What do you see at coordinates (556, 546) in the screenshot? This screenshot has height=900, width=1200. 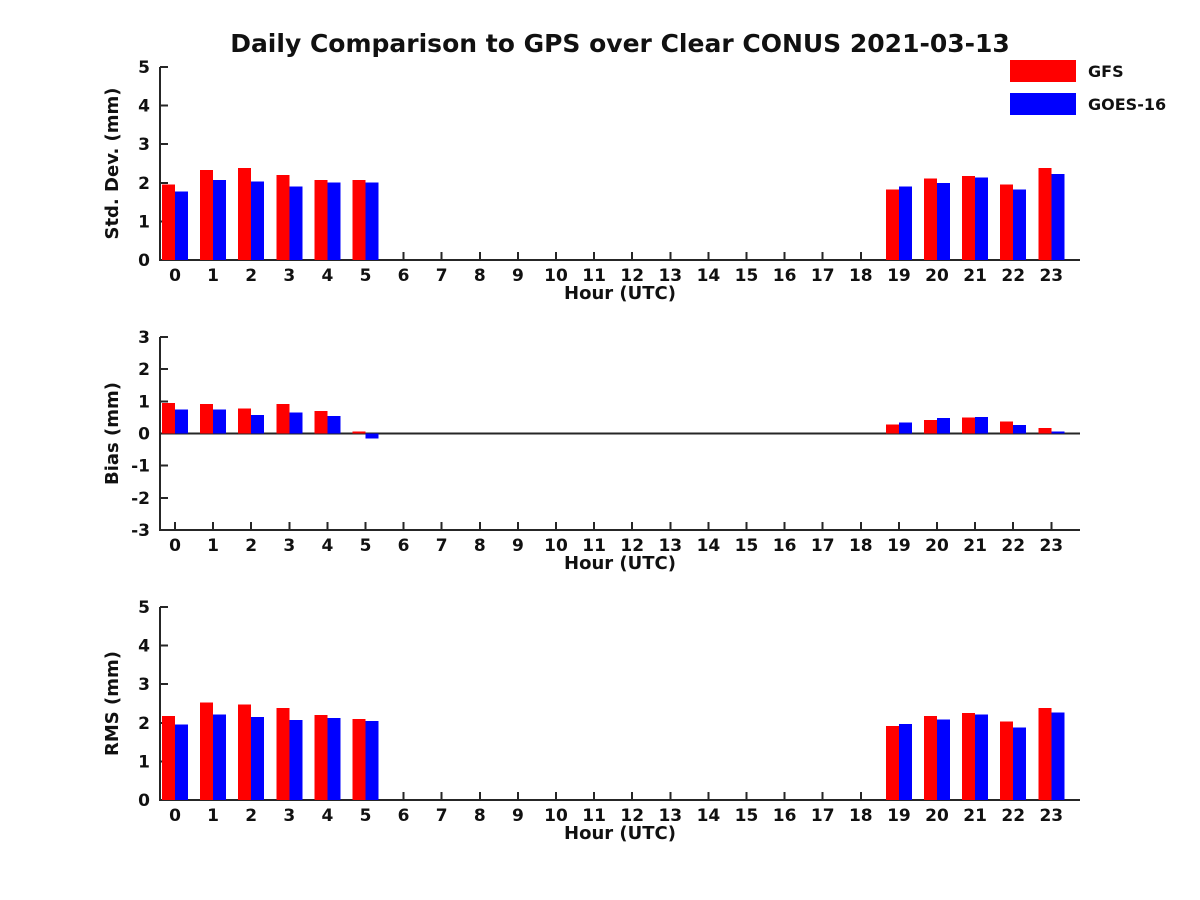 I see `x-tick-label: 10` at bounding box center [556, 546].